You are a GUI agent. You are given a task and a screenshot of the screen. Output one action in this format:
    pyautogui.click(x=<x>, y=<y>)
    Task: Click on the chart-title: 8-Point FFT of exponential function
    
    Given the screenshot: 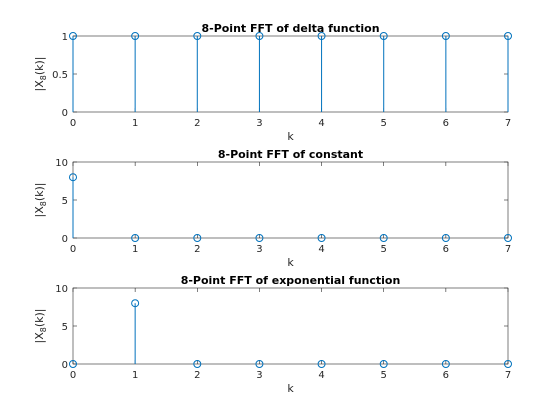 What is the action you would take?
    pyautogui.click(x=291, y=280)
    